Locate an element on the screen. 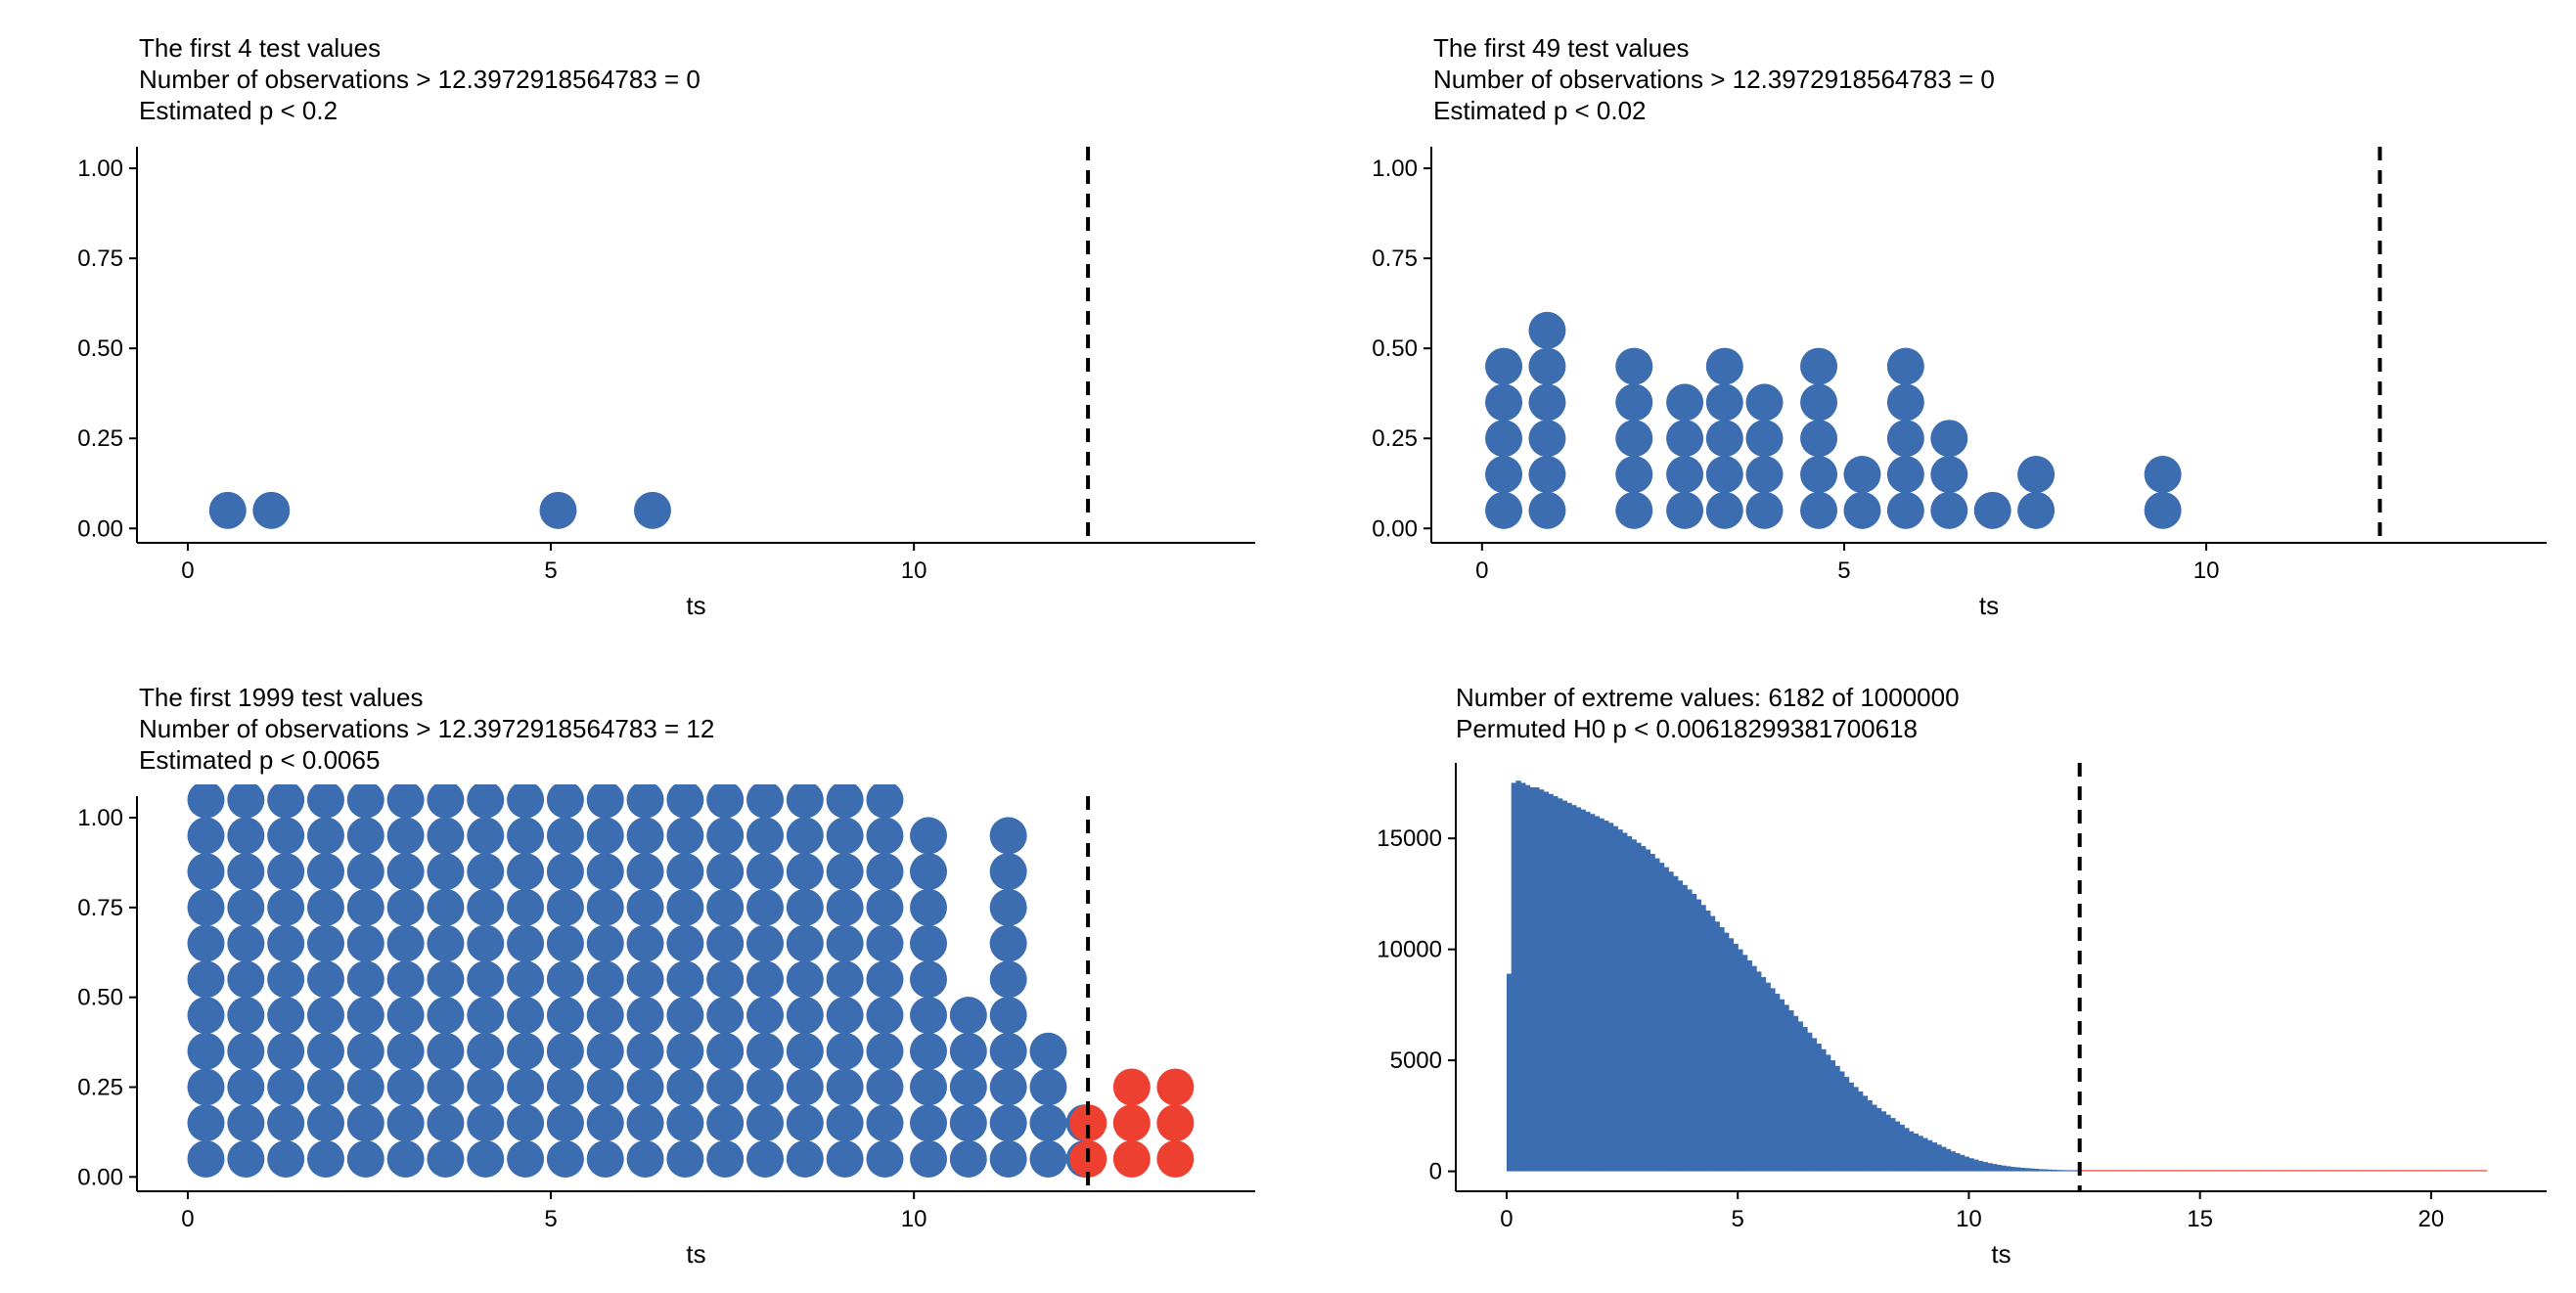  y-tick-label: 0 is located at coordinates (1435, 1172).